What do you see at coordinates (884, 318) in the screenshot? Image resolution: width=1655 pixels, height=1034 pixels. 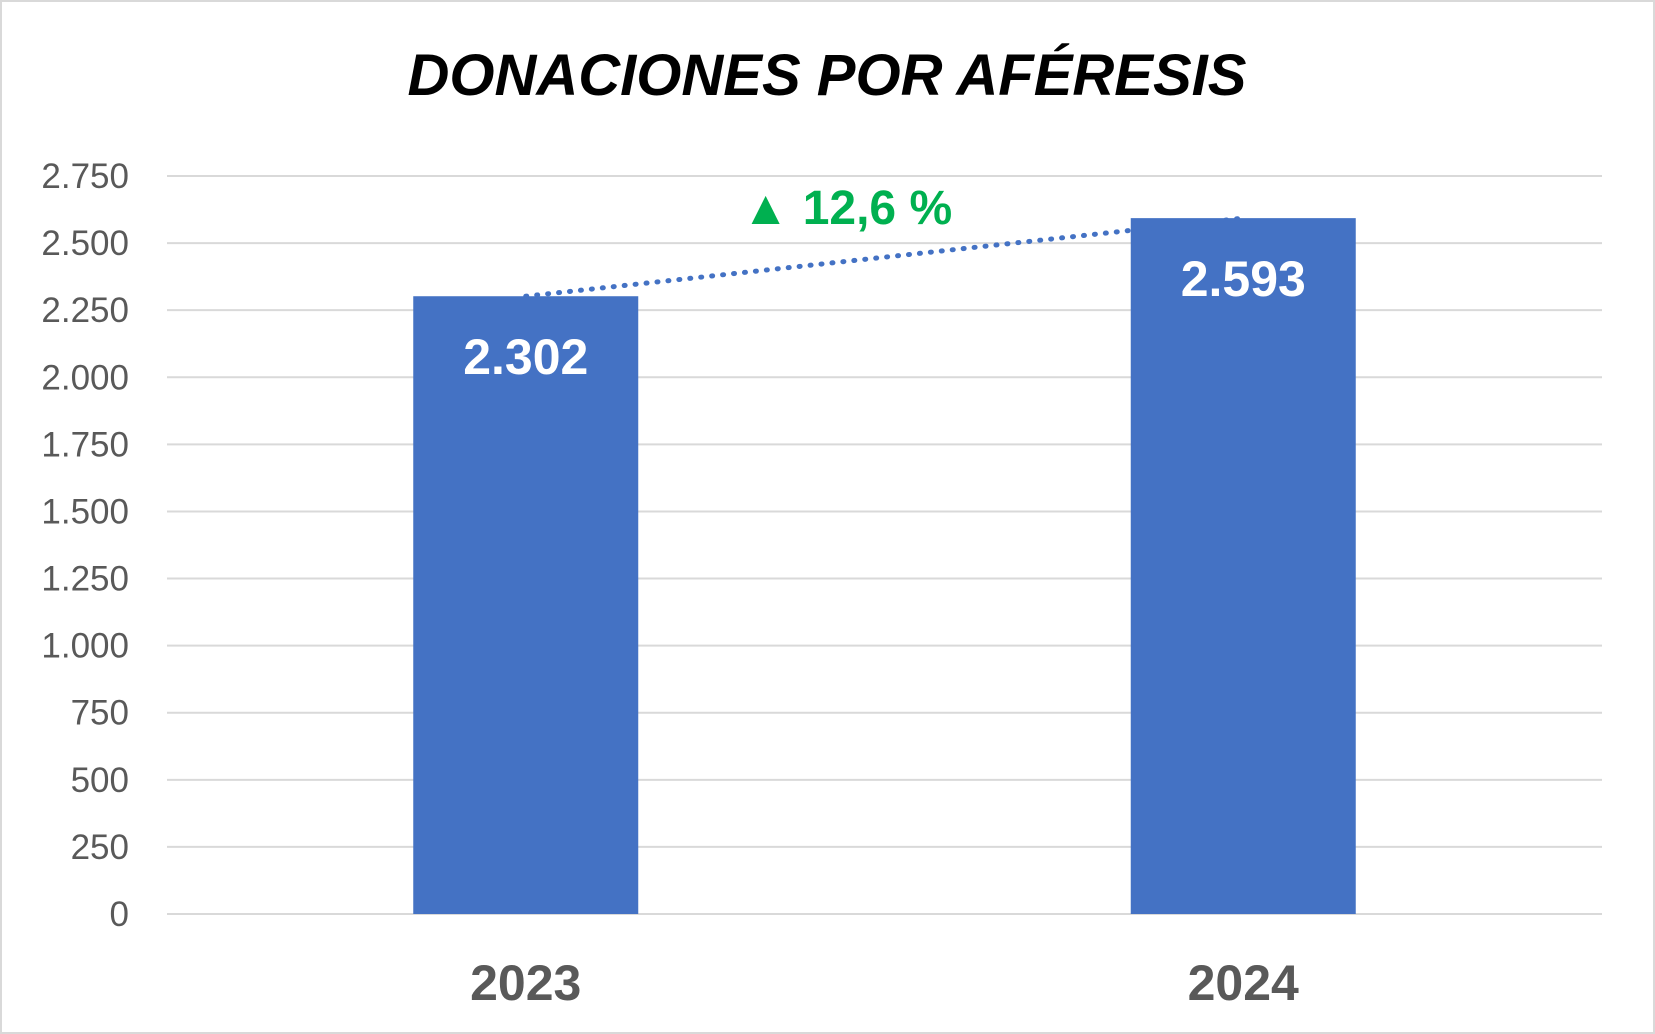 I see `data-labels: 2.302 2.593` at bounding box center [884, 318].